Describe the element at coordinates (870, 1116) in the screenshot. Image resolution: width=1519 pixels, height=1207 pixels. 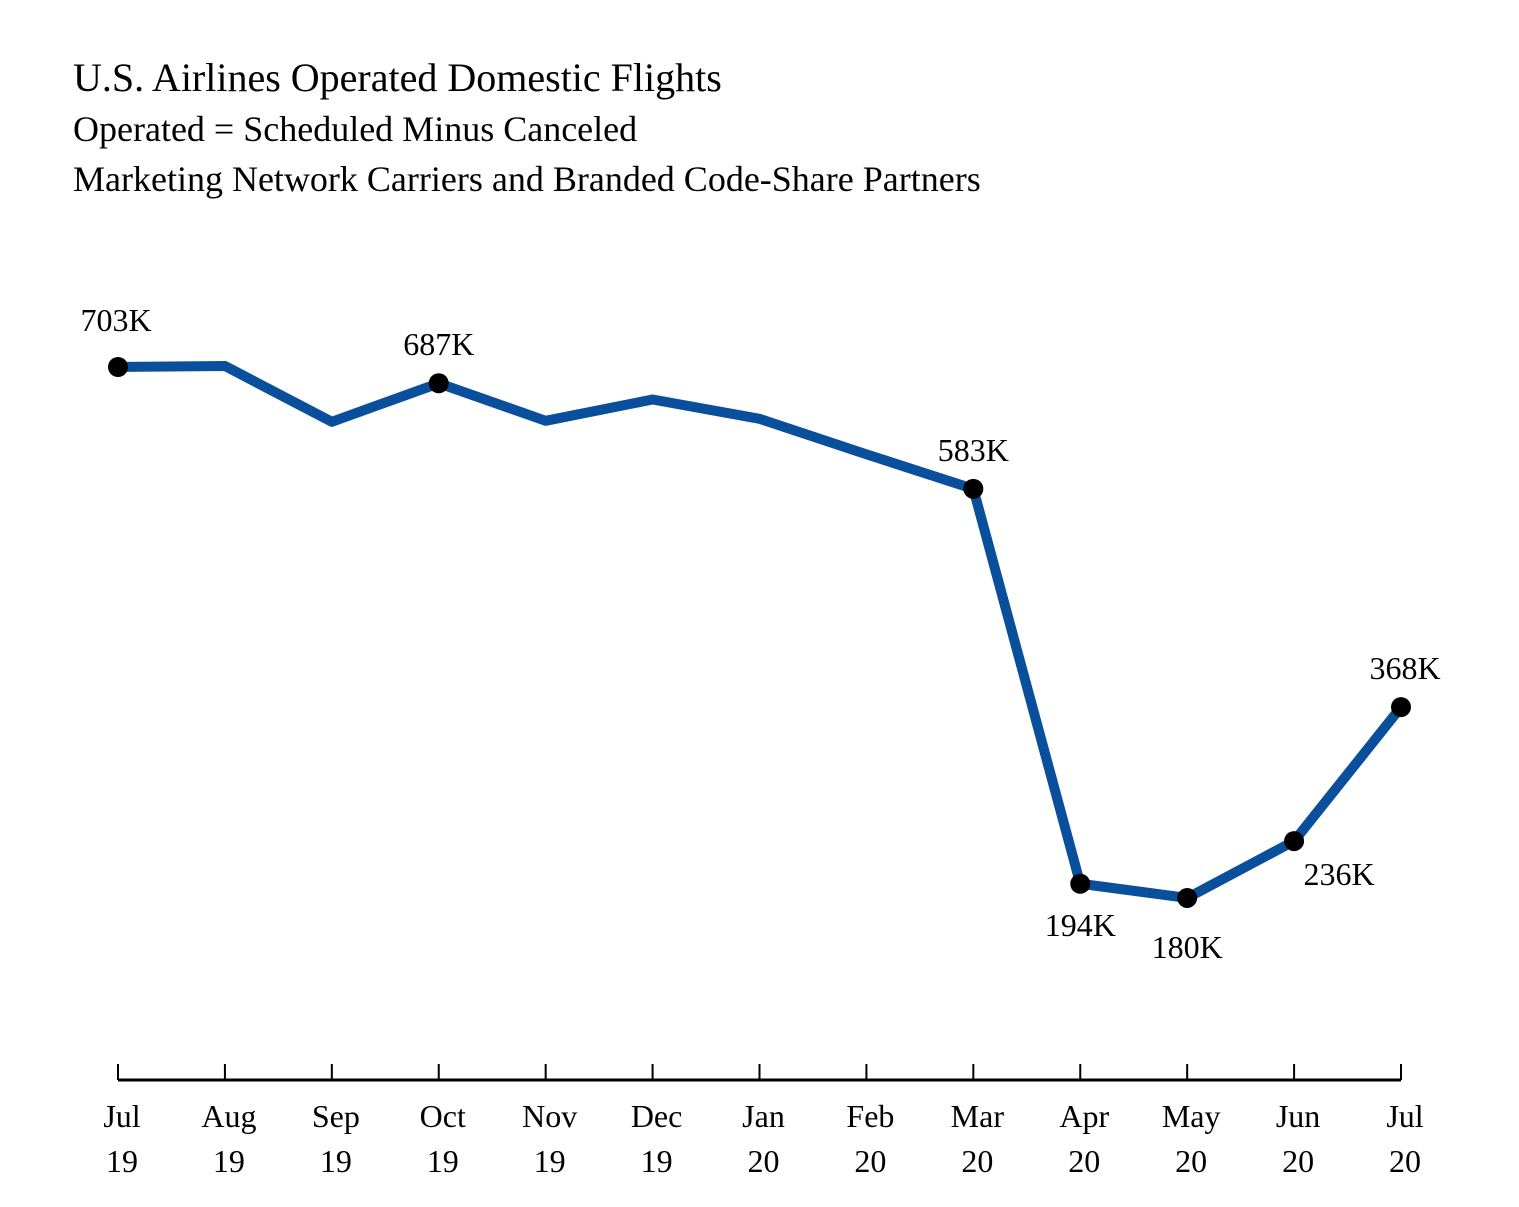
I see `x-tick-label-month: Feb` at that location.